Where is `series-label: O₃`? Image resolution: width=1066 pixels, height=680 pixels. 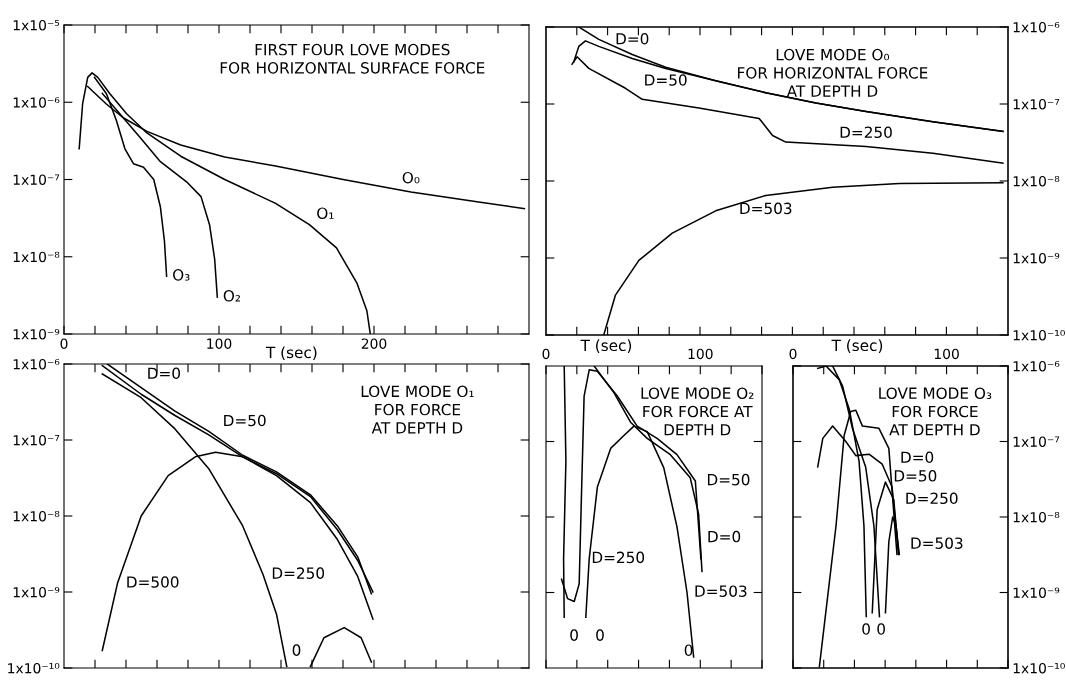
series-label: O₃ is located at coordinates (181, 275).